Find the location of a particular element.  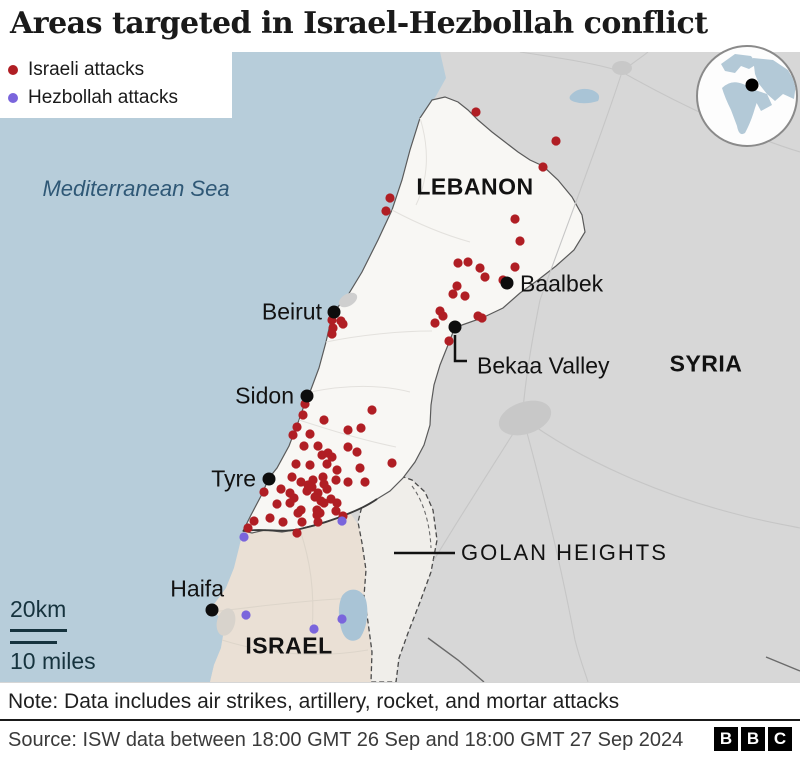

lake-homs is located at coordinates (584, 96).